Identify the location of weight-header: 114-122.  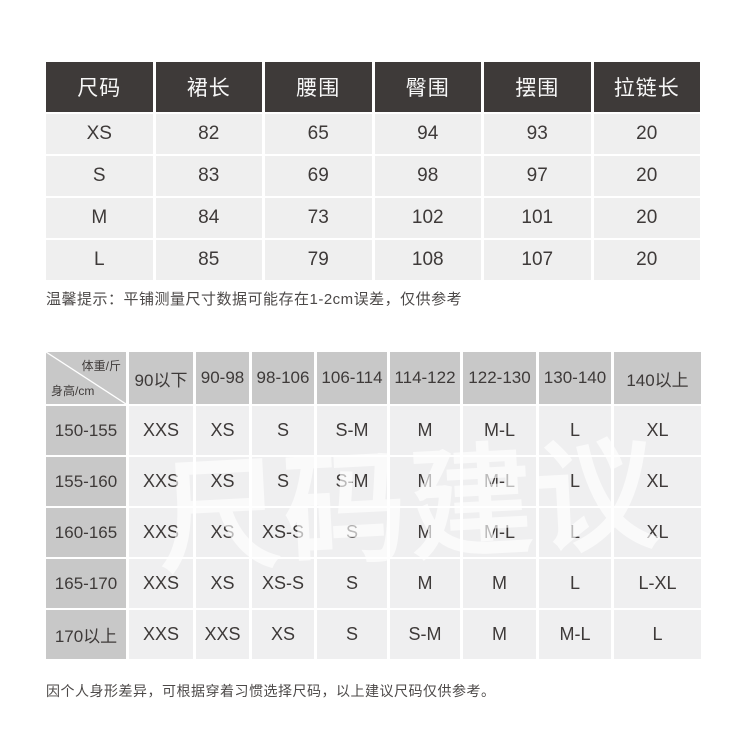
(425, 378).